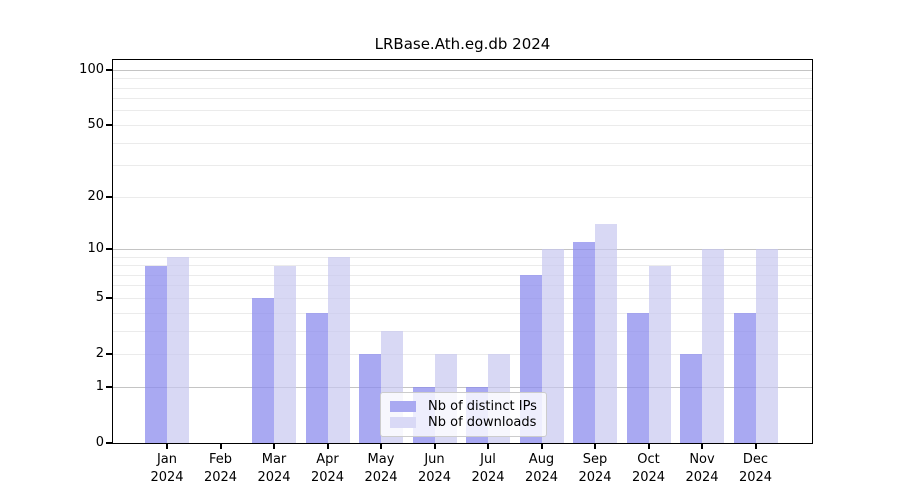  I want to click on legend-label-downloads: Nb of downloads, so click(482, 422).